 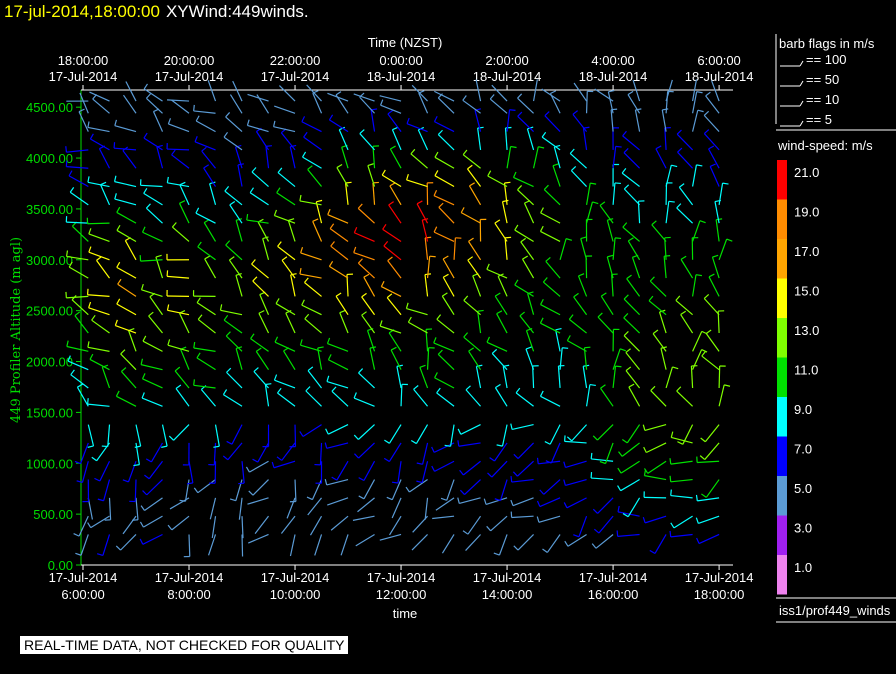 I want to click on x-tick-time: 16:00:00, so click(x=613, y=594).